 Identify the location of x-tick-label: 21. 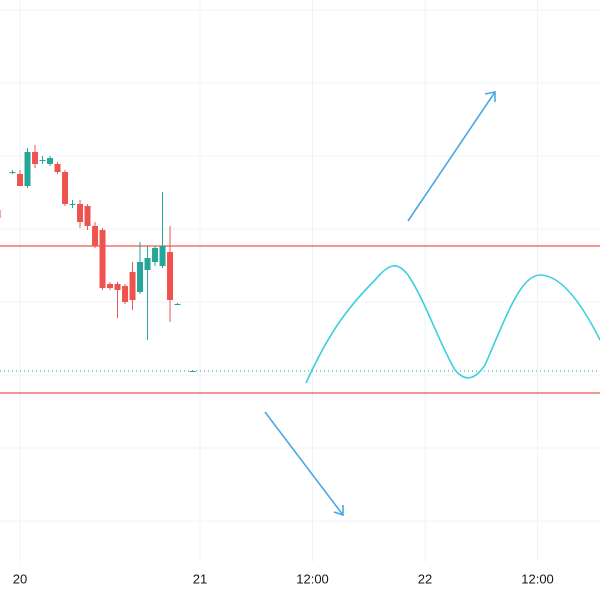
(200, 578).